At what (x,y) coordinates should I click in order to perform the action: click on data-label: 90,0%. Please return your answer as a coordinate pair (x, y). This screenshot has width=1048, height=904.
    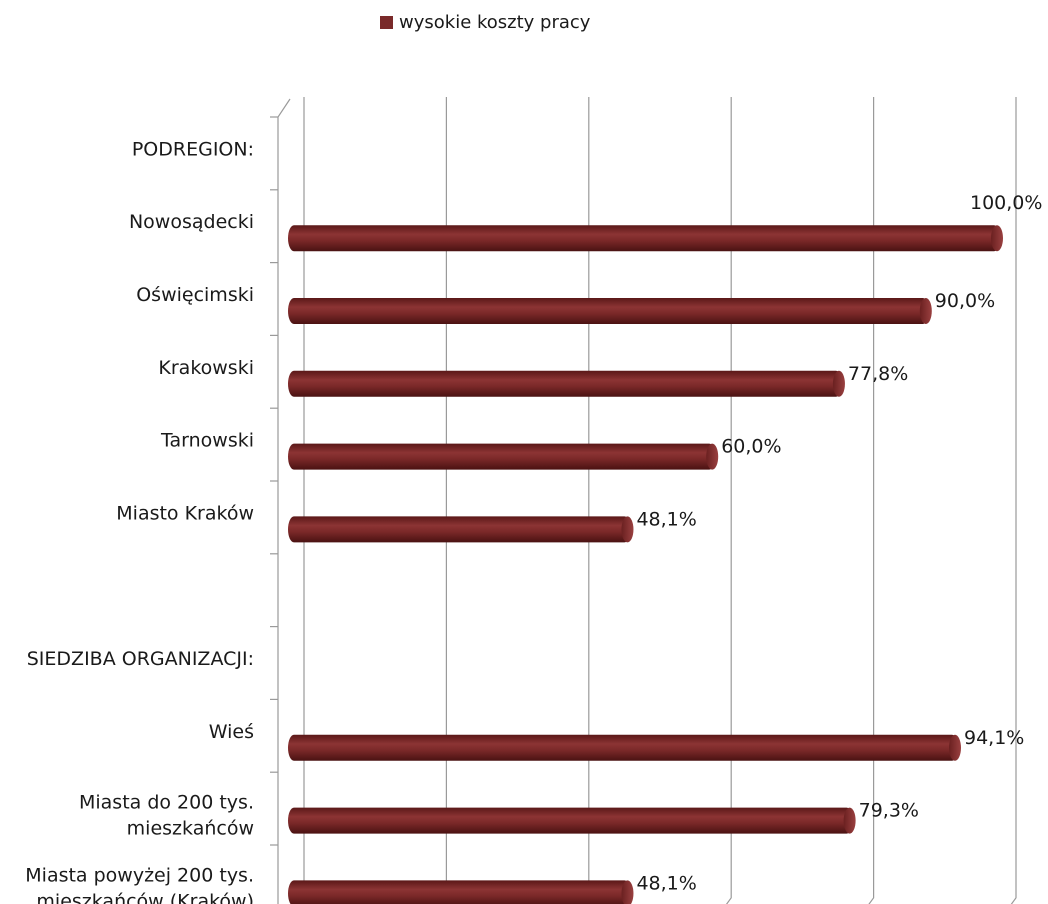
    Looking at the image, I should click on (965, 301).